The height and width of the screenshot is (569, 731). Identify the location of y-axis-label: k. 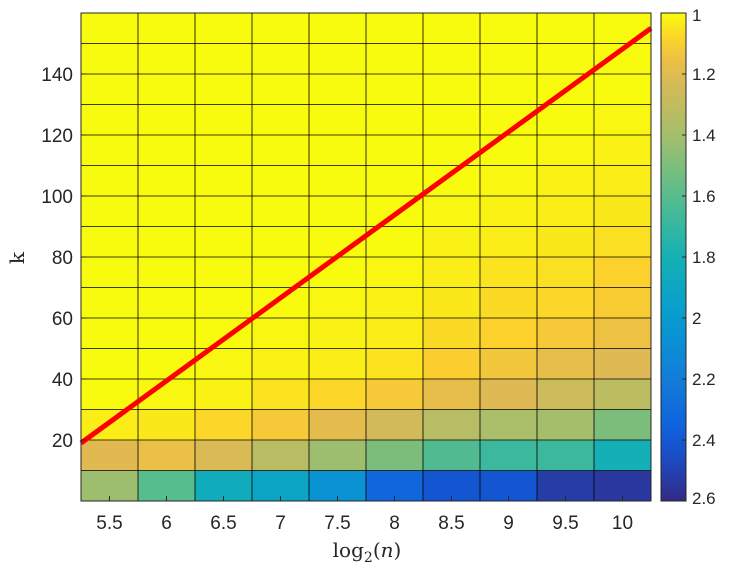
(17, 257).